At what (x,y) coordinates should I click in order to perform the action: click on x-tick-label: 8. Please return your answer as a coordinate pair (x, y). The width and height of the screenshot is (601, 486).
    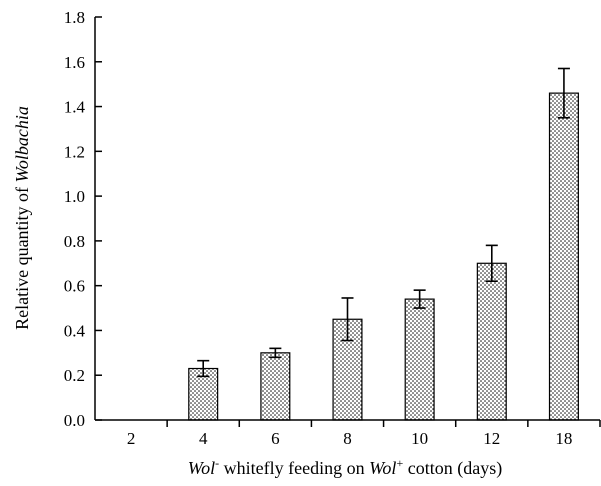
    Looking at the image, I should click on (347, 438).